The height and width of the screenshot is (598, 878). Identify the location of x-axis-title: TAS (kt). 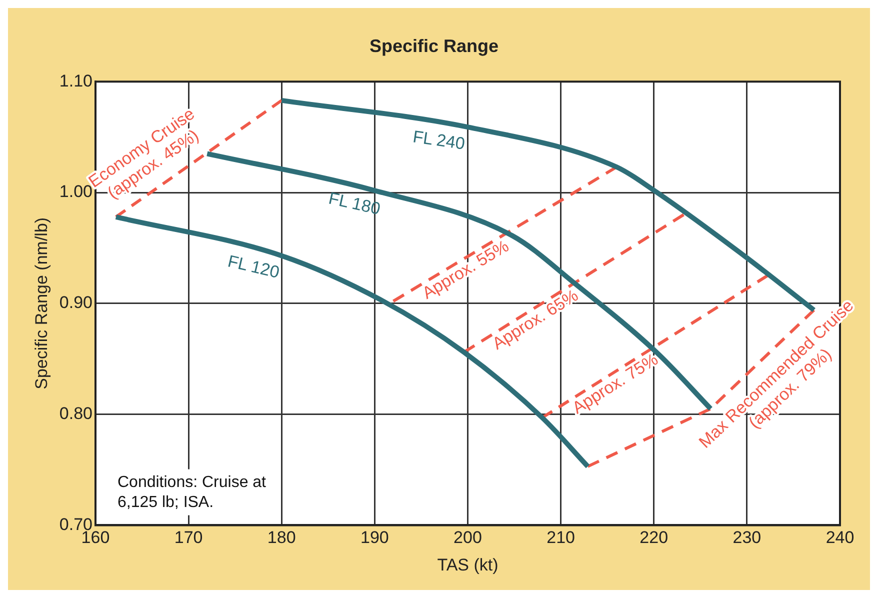
(467, 564).